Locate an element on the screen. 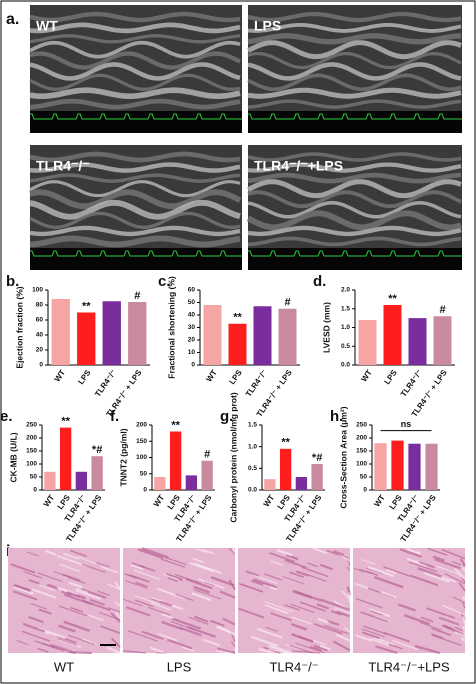 This screenshot has width=476, height=684. histology-label: TLR4⁻/⁻ is located at coordinates (293, 666).